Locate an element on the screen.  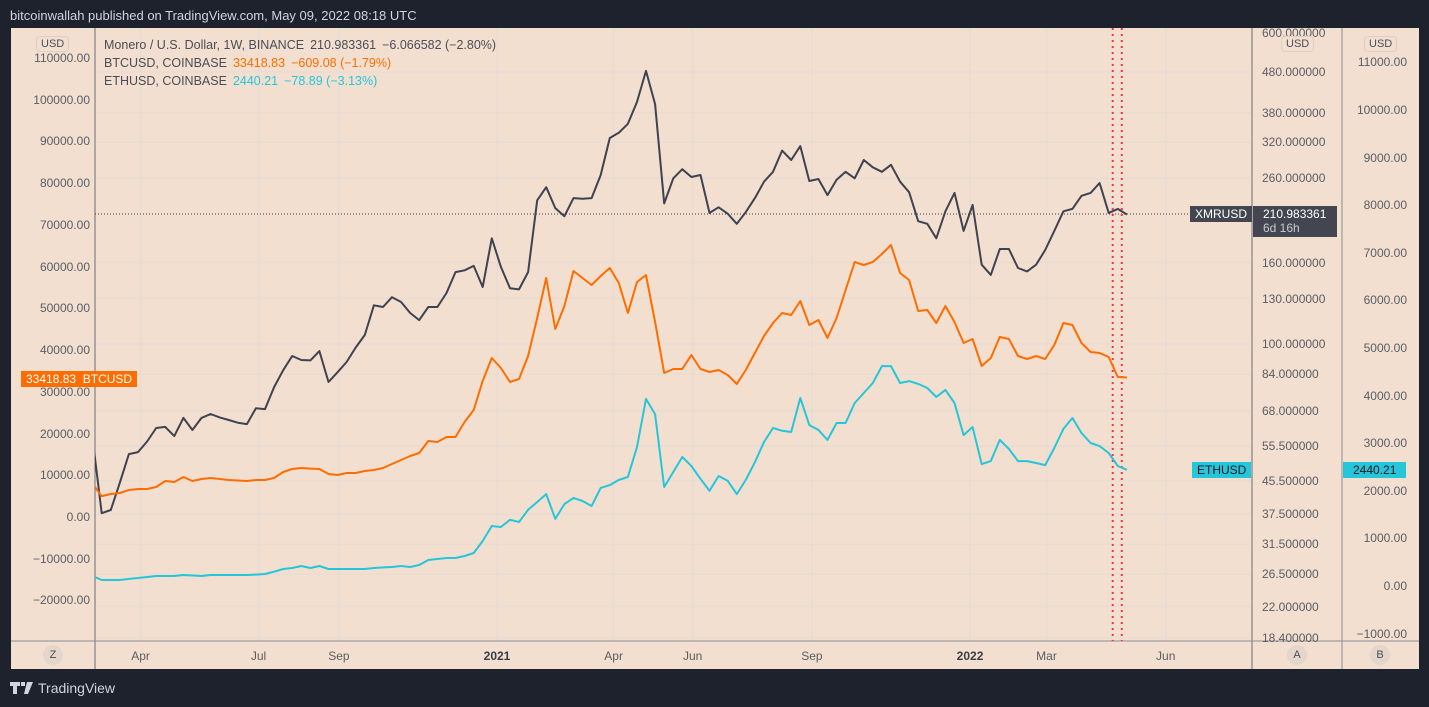
right-axis-tick: 3000.00 is located at coordinates (1385, 443).